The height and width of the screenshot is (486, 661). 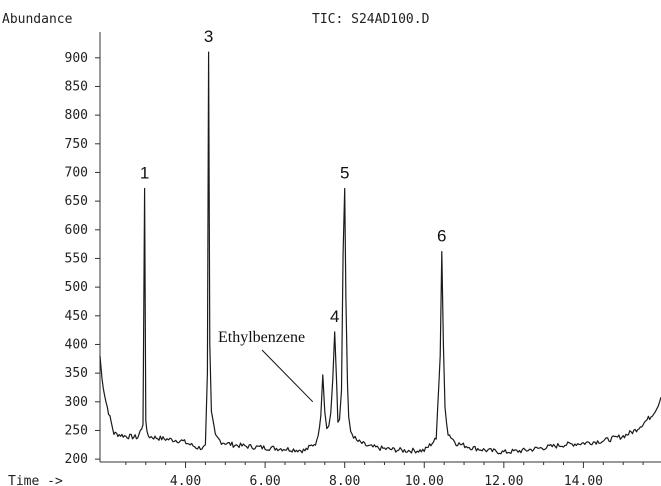 I want to click on ethylbenzene-annotation: Ethylbenzene, so click(x=266, y=366).